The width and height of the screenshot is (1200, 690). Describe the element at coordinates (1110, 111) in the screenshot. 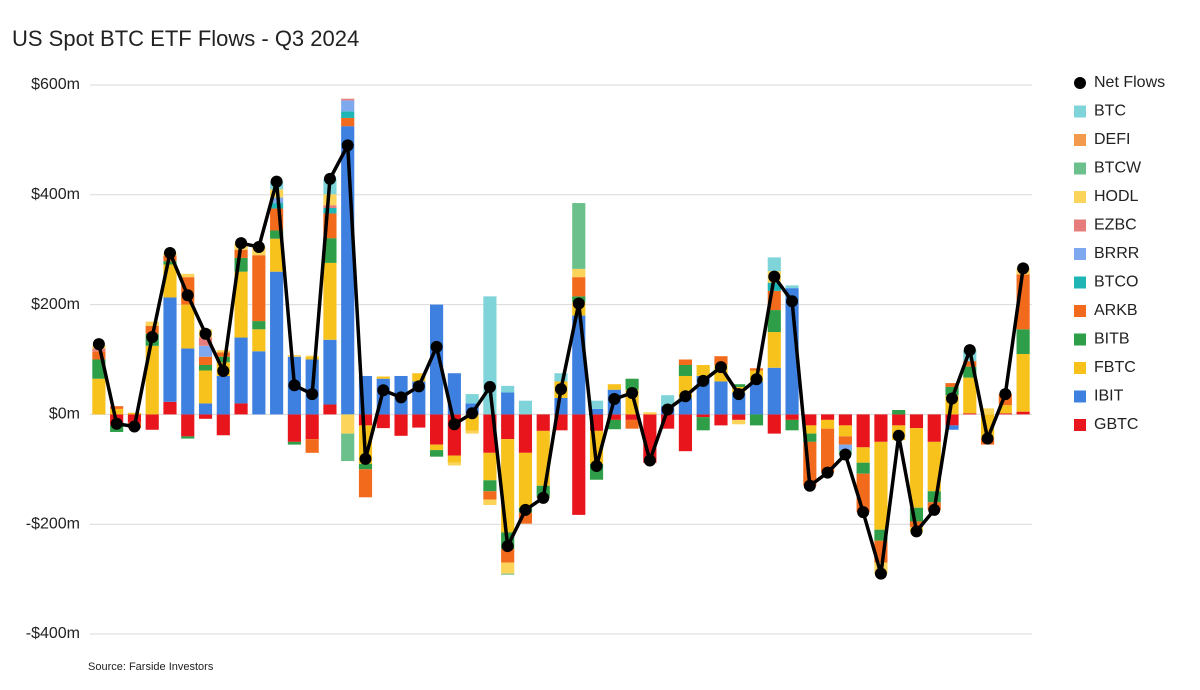

I see `legend-label: BTC` at that location.